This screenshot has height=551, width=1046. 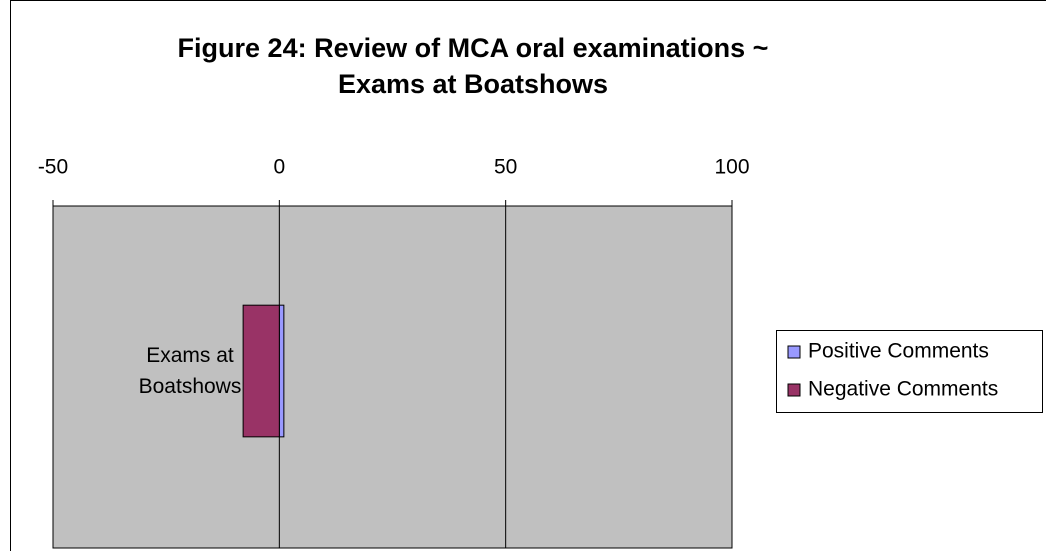 I want to click on legend-label: Positive Comments, so click(x=898, y=351).